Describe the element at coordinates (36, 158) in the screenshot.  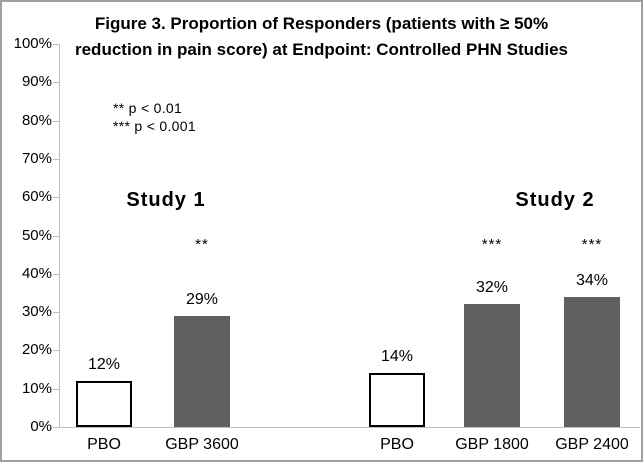
I see `y-axis-tick-label: 70%` at that location.